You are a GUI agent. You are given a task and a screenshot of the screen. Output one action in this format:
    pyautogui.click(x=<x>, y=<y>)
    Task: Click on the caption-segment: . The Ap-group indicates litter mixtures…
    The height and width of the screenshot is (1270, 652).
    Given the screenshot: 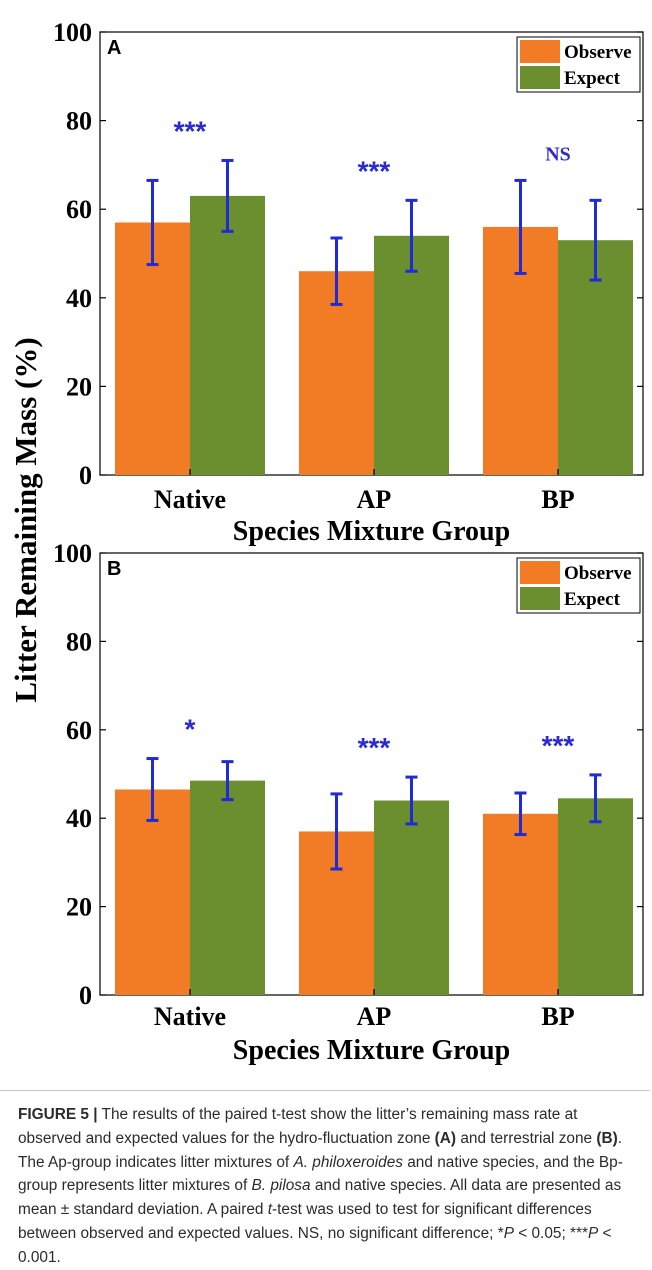 What is the action you would take?
    pyautogui.click(x=320, y=1150)
    